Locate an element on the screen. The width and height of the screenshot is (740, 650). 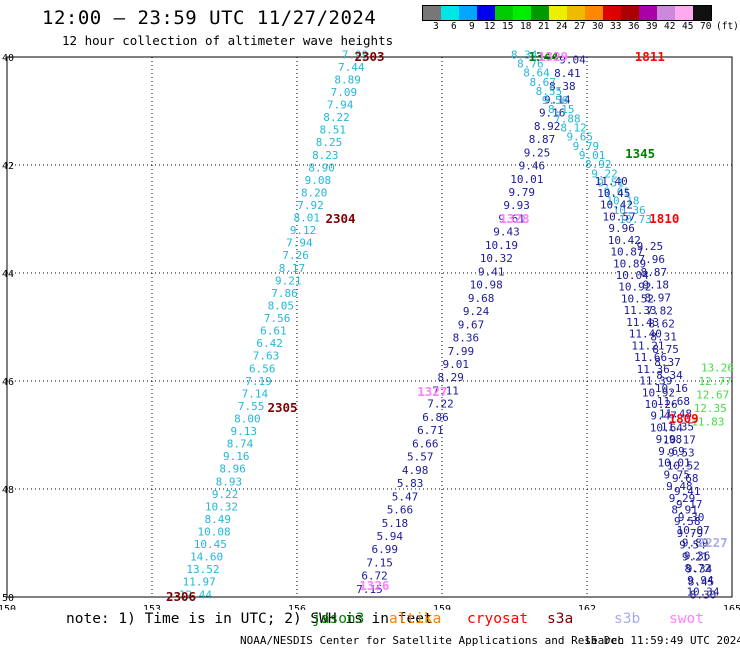
track-c-value: 8.34 is located at coordinates (524, 54).